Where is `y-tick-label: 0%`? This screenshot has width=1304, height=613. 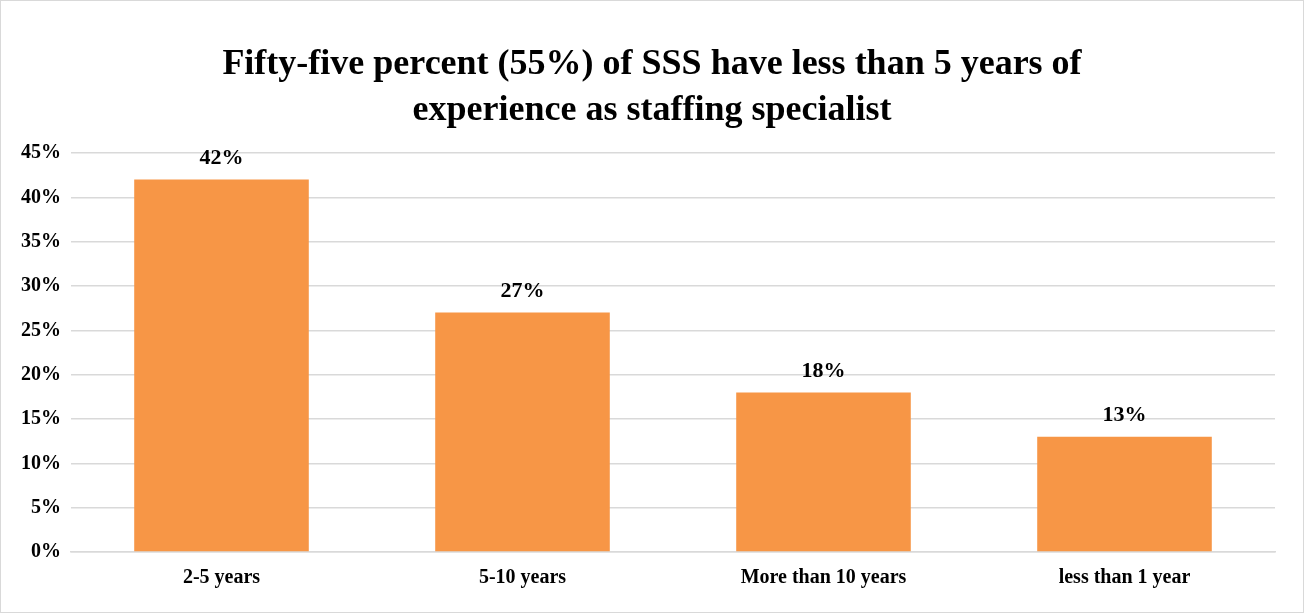 y-tick-label: 0% is located at coordinates (46, 550).